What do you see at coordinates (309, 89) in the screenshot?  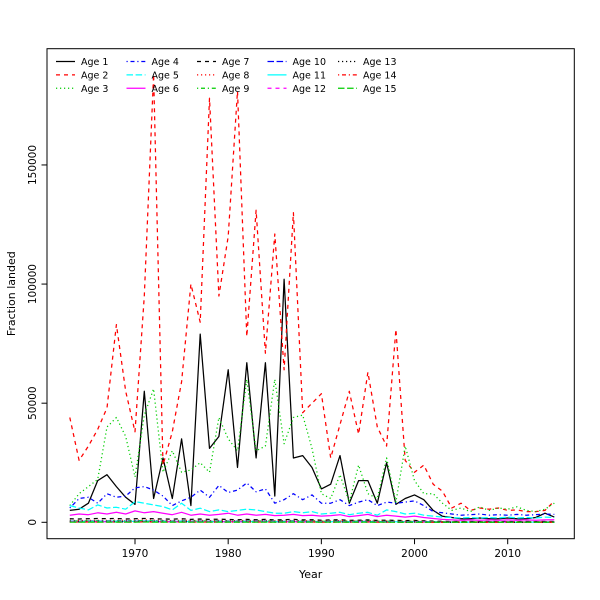 I see `legend-label-age-12: Age 12` at bounding box center [309, 89].